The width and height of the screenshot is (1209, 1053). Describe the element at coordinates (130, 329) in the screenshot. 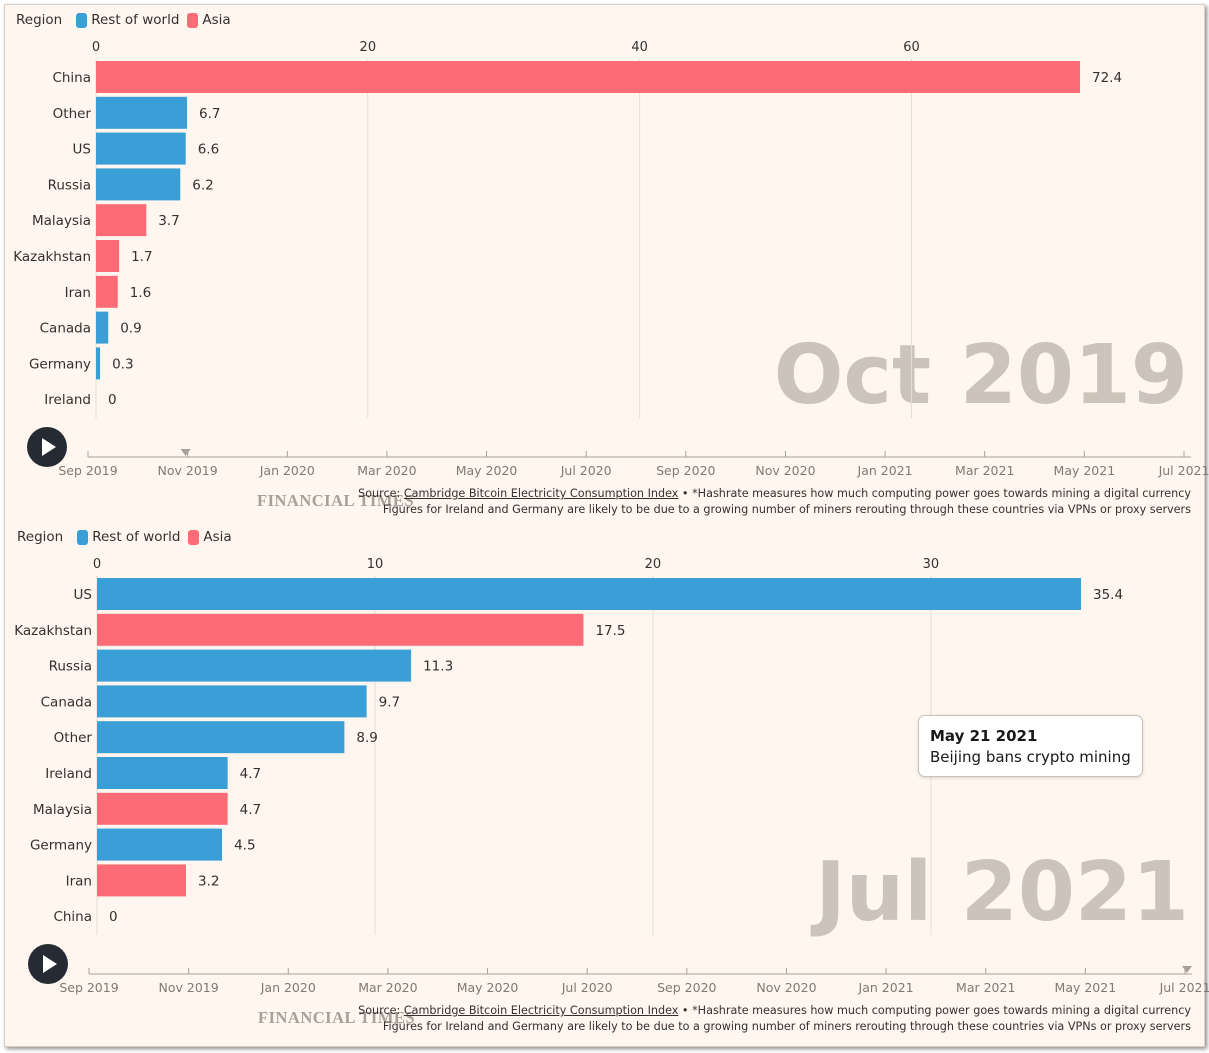

I see `data-label: 0.9` at that location.